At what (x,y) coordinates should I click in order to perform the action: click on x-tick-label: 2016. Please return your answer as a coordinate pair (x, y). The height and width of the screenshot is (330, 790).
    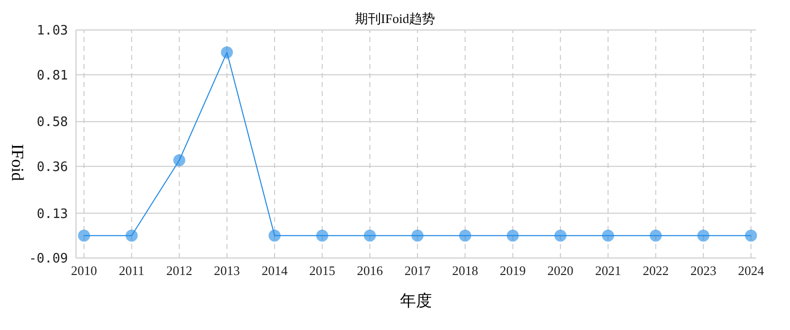
    Looking at the image, I should click on (370, 270).